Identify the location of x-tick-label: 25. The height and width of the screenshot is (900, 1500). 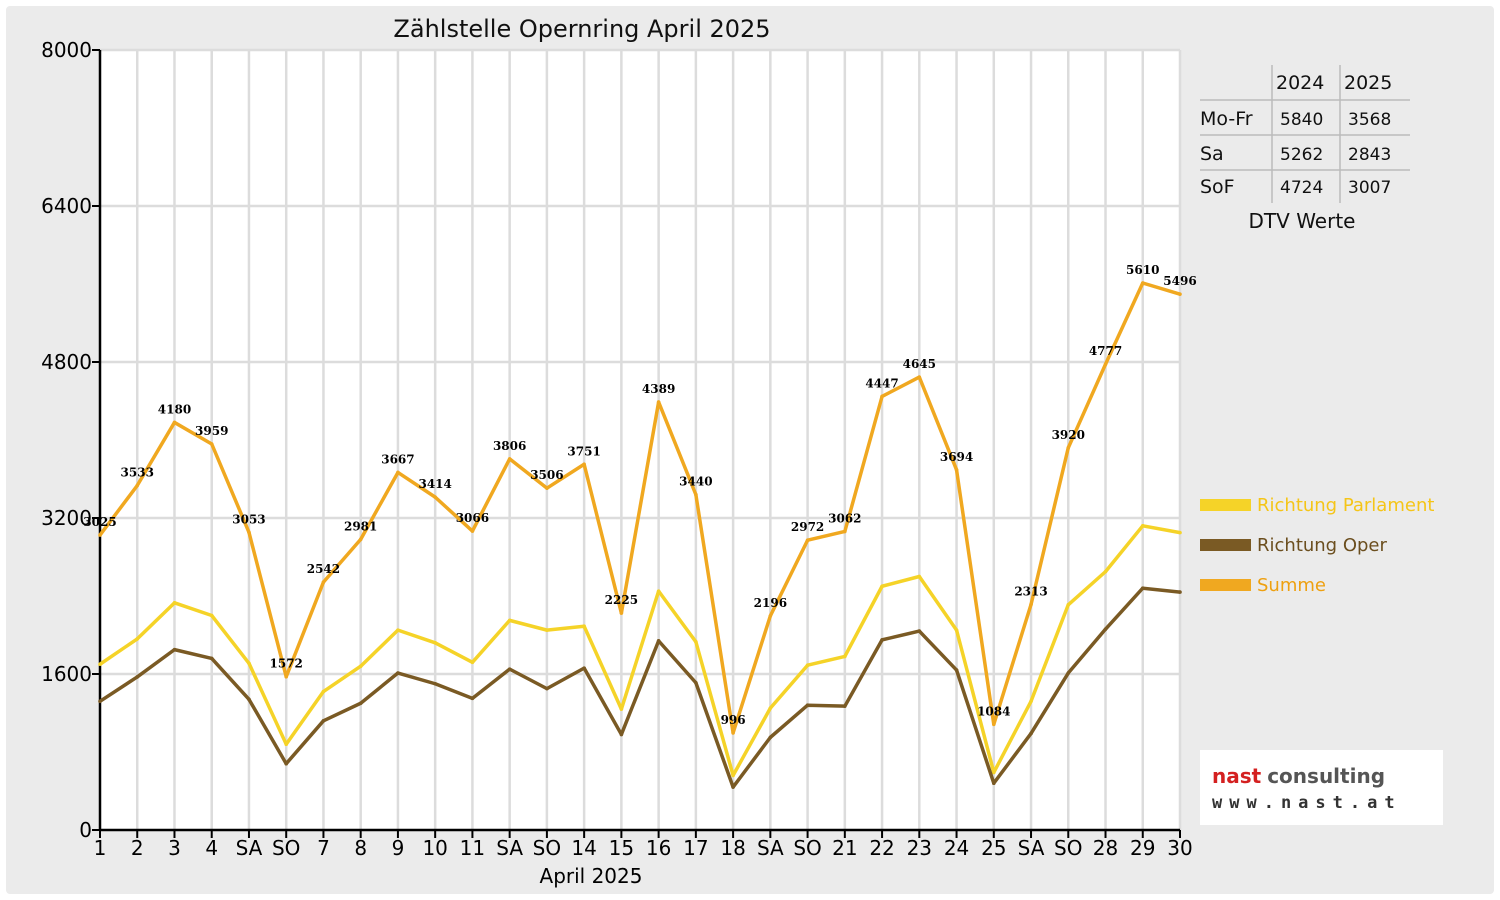
(993, 848).